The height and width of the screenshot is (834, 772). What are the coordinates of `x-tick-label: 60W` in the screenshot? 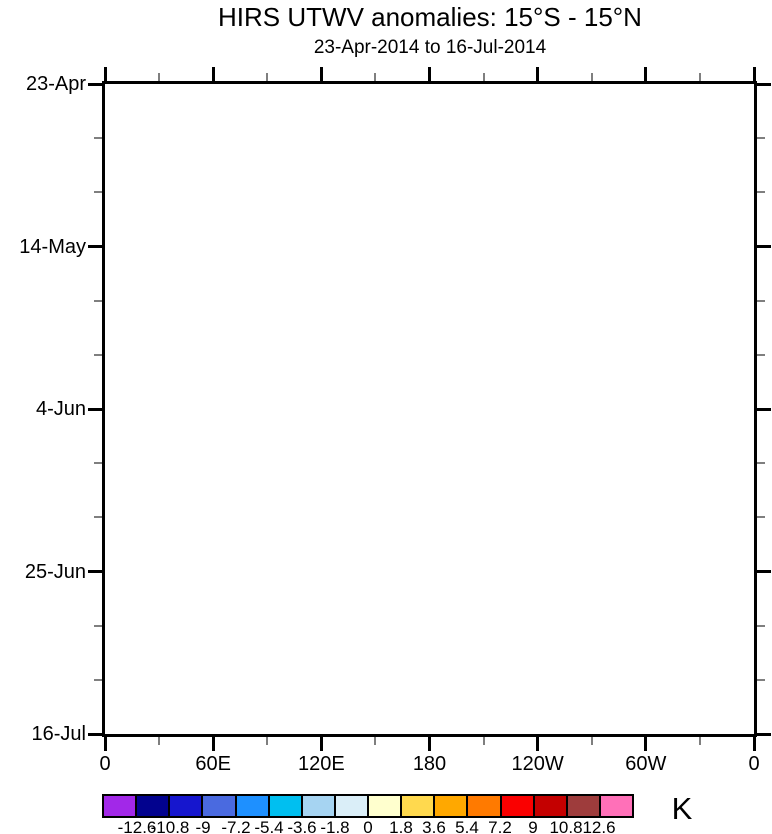 It's located at (646, 764).